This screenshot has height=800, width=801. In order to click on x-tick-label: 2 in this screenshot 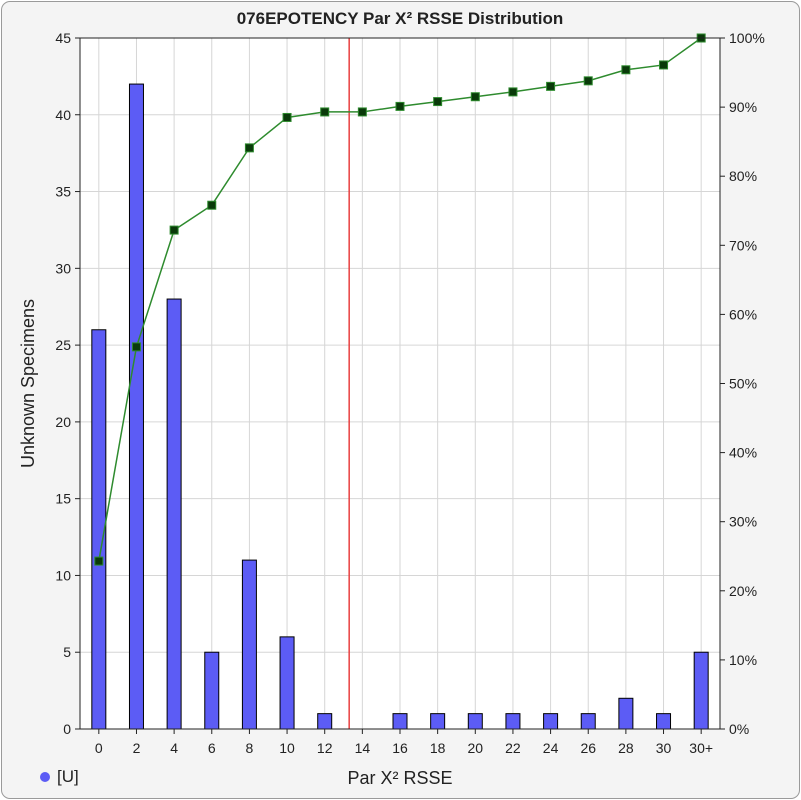, I will do `click(137, 748)`.